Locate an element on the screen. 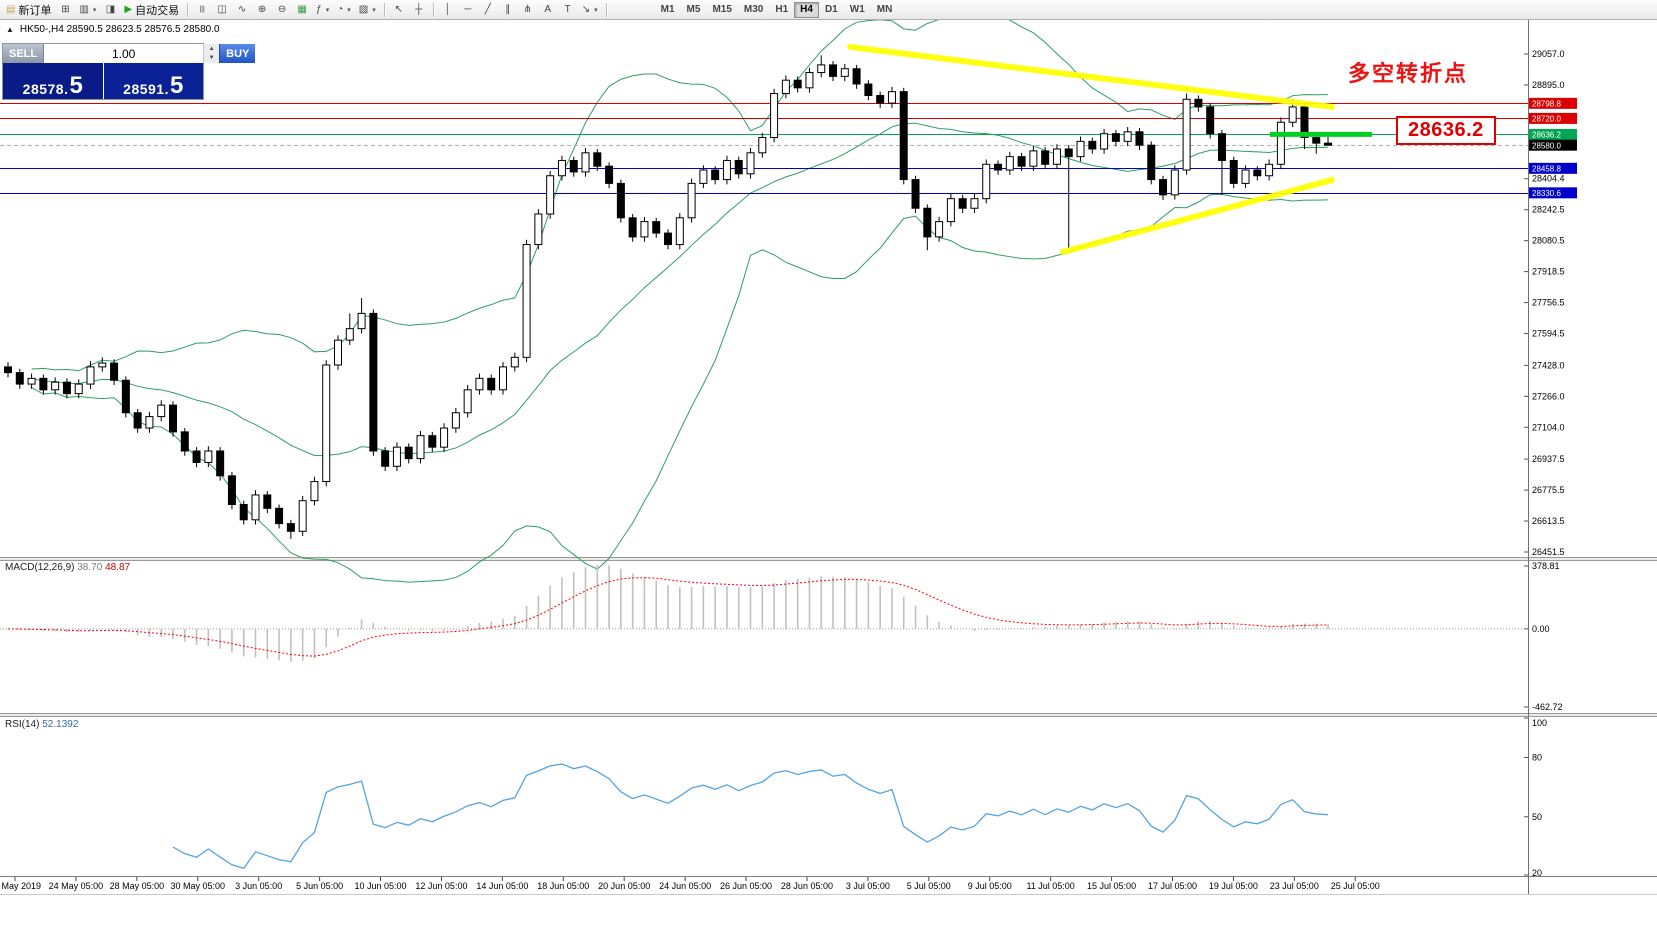 The image size is (1657, 945). rsi-name: RSI(14) is located at coordinates (22, 724).